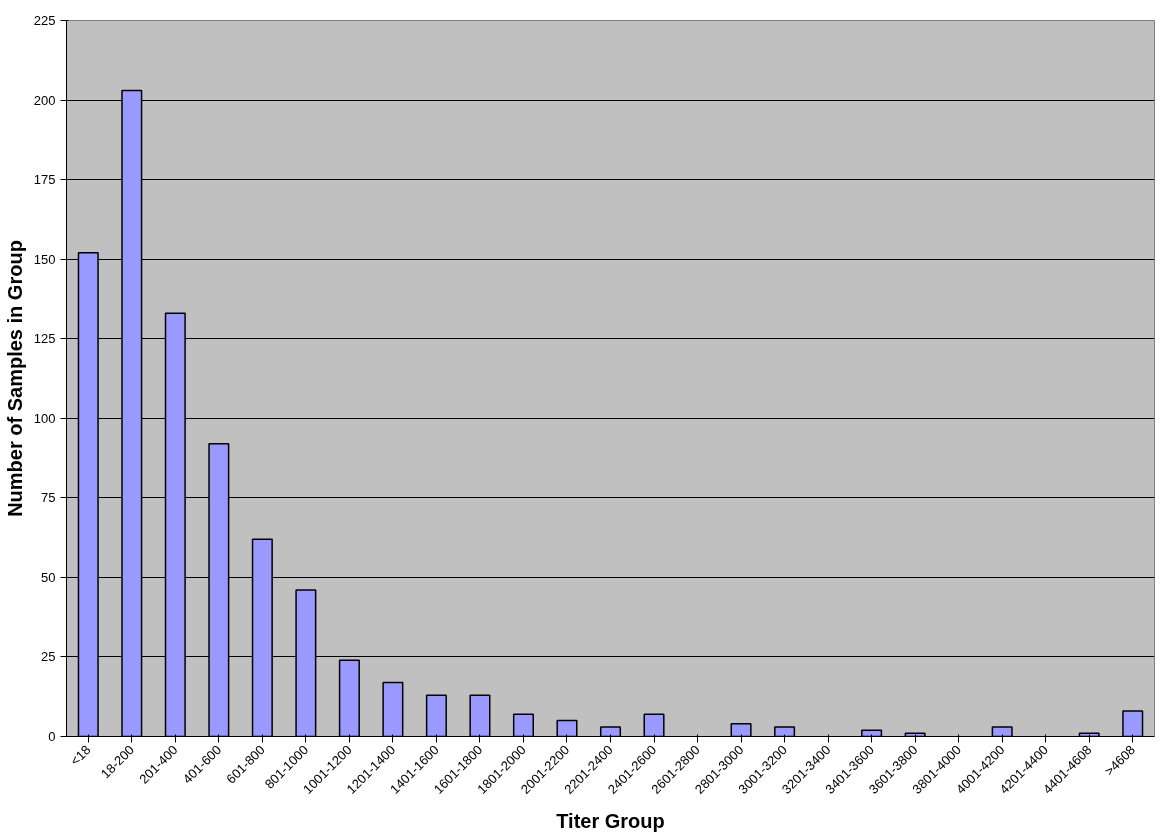 This screenshot has width=1162, height=839. What do you see at coordinates (48, 498) in the screenshot?
I see `y-tick-label: 75` at bounding box center [48, 498].